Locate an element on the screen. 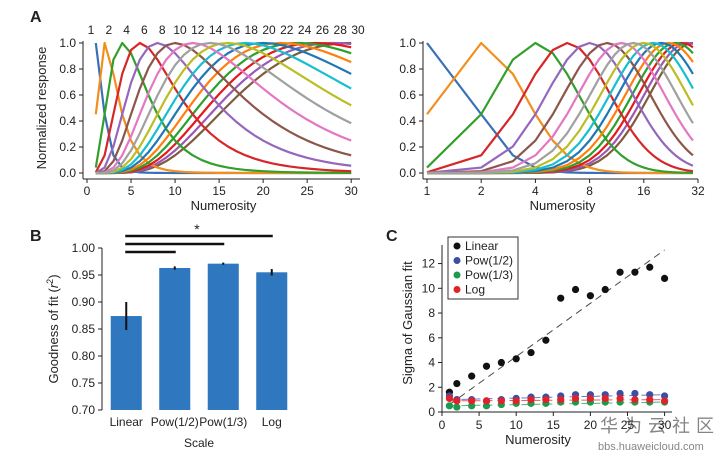  y-tick-label: 0 is located at coordinates (431, 412).